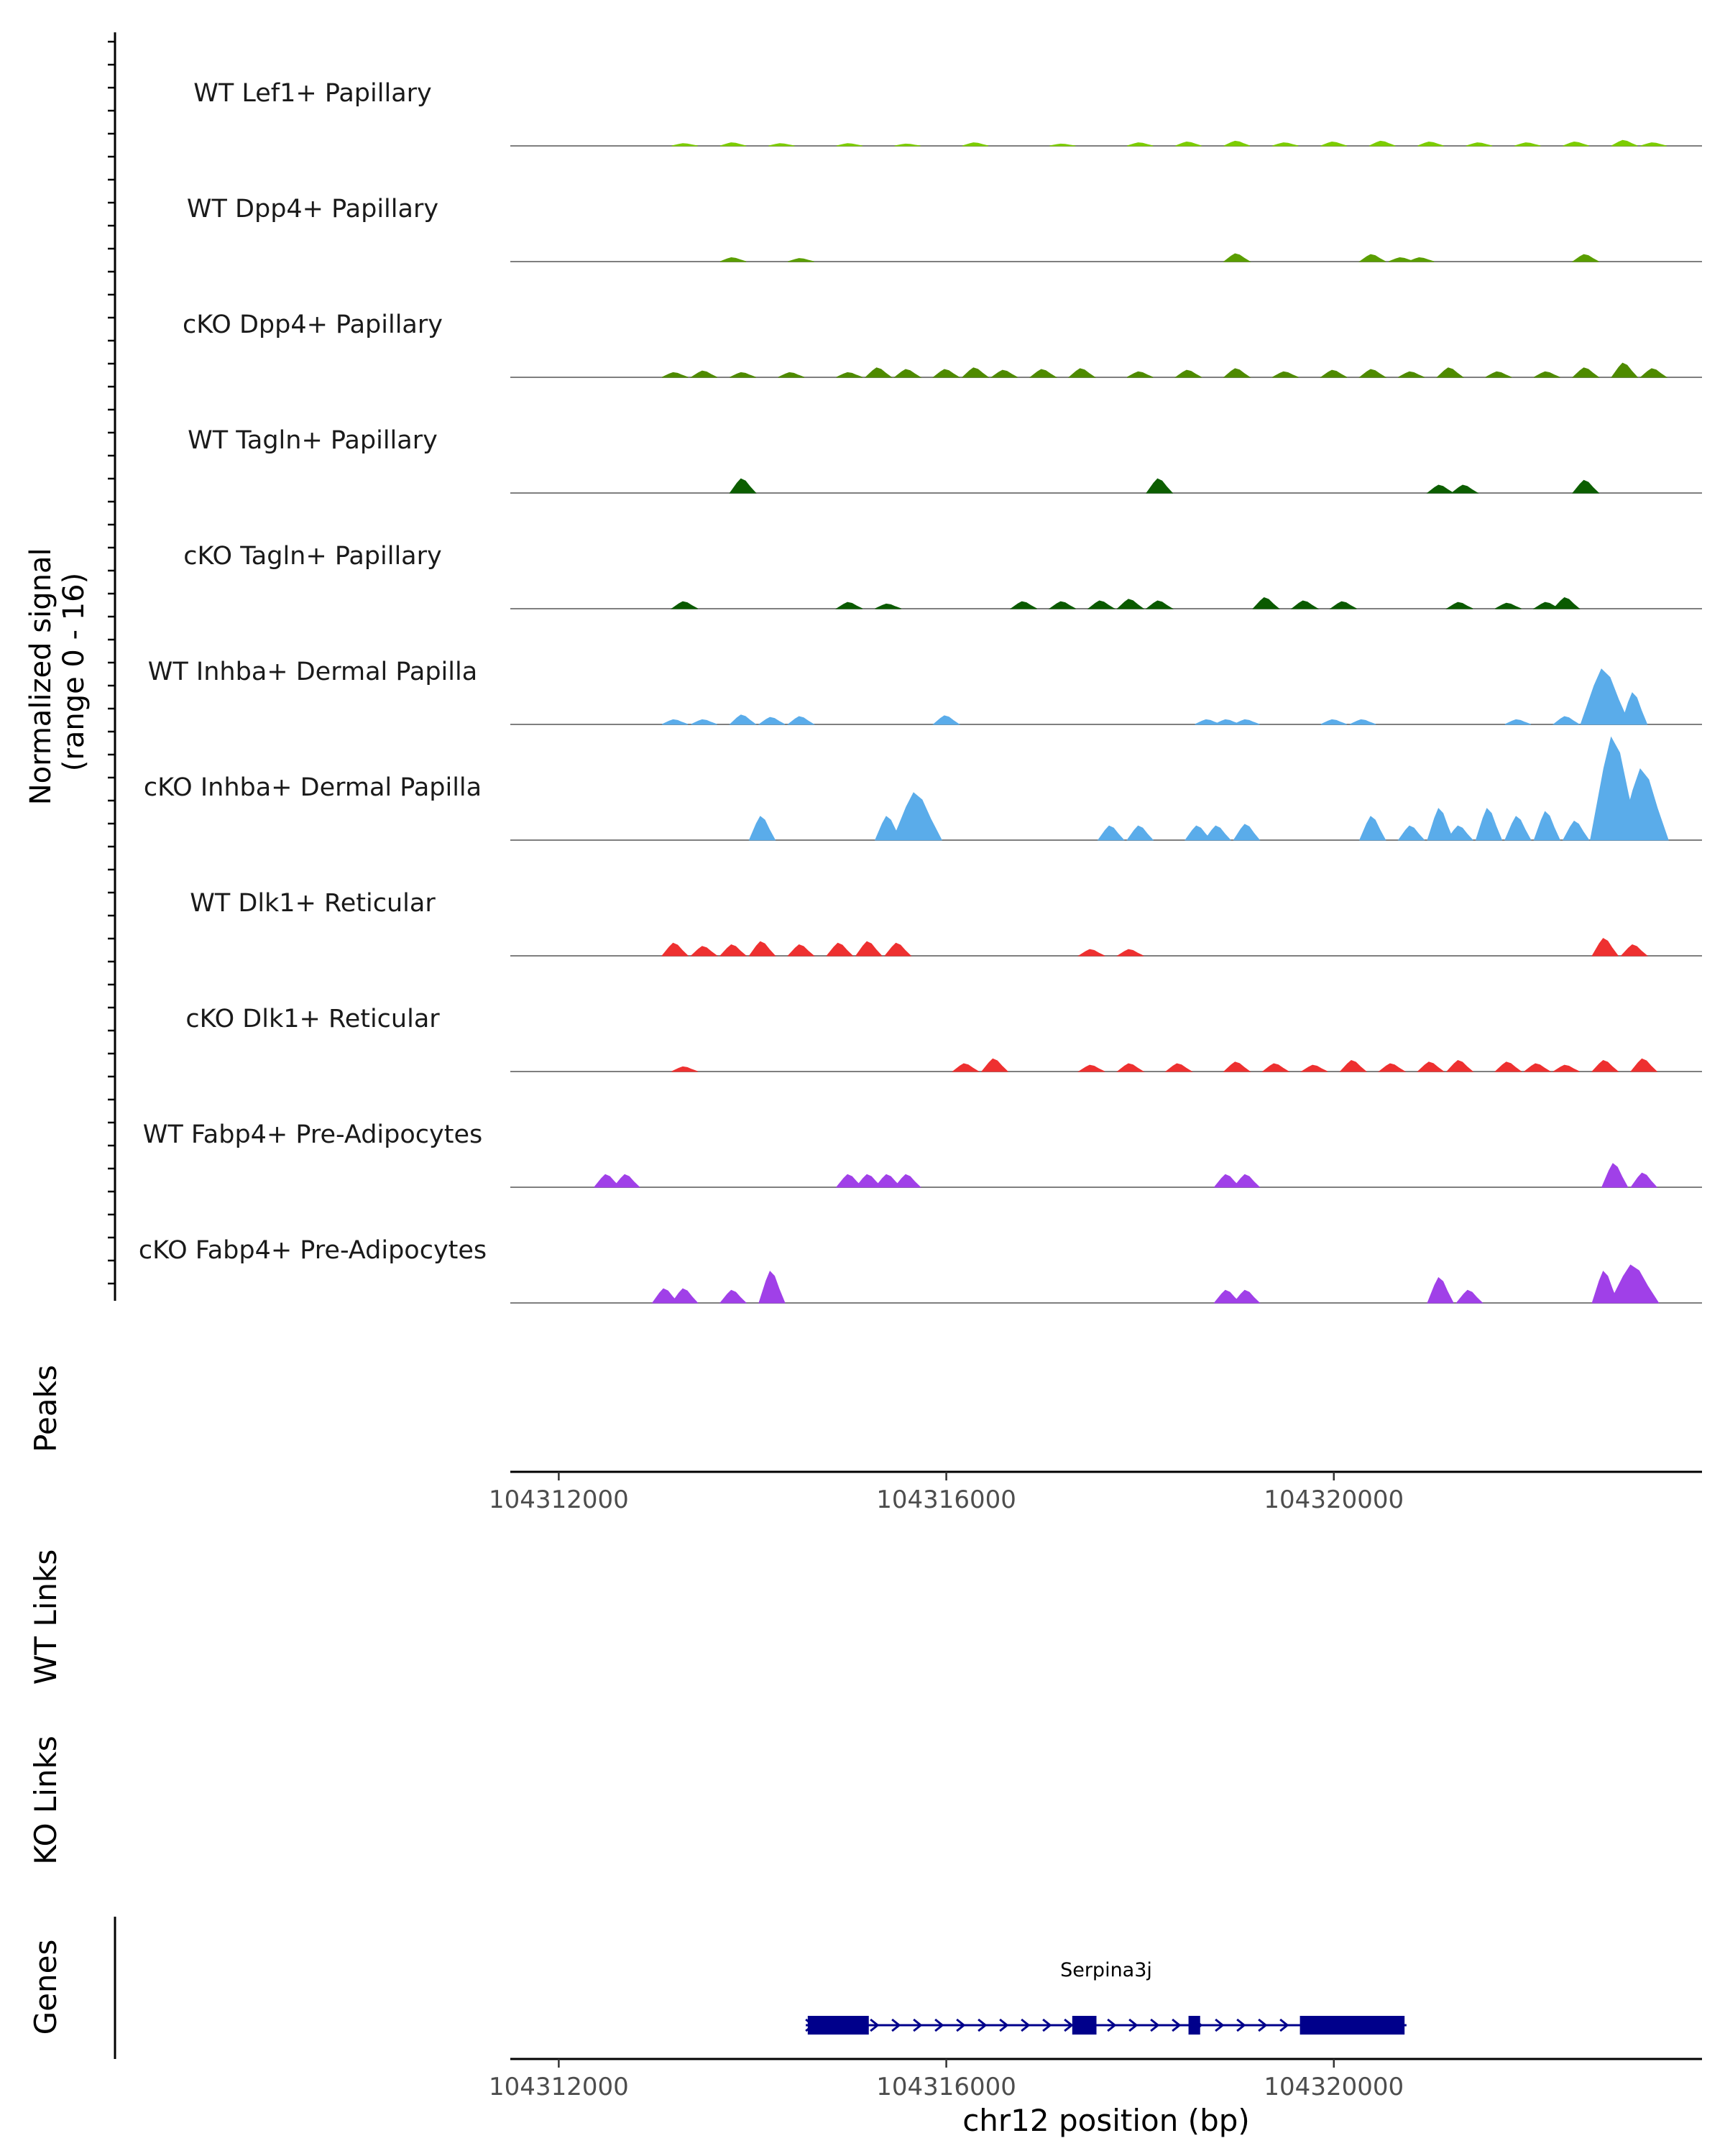  I want to click on x-axis-title: chr12 position (bp), so click(1106, 2120).